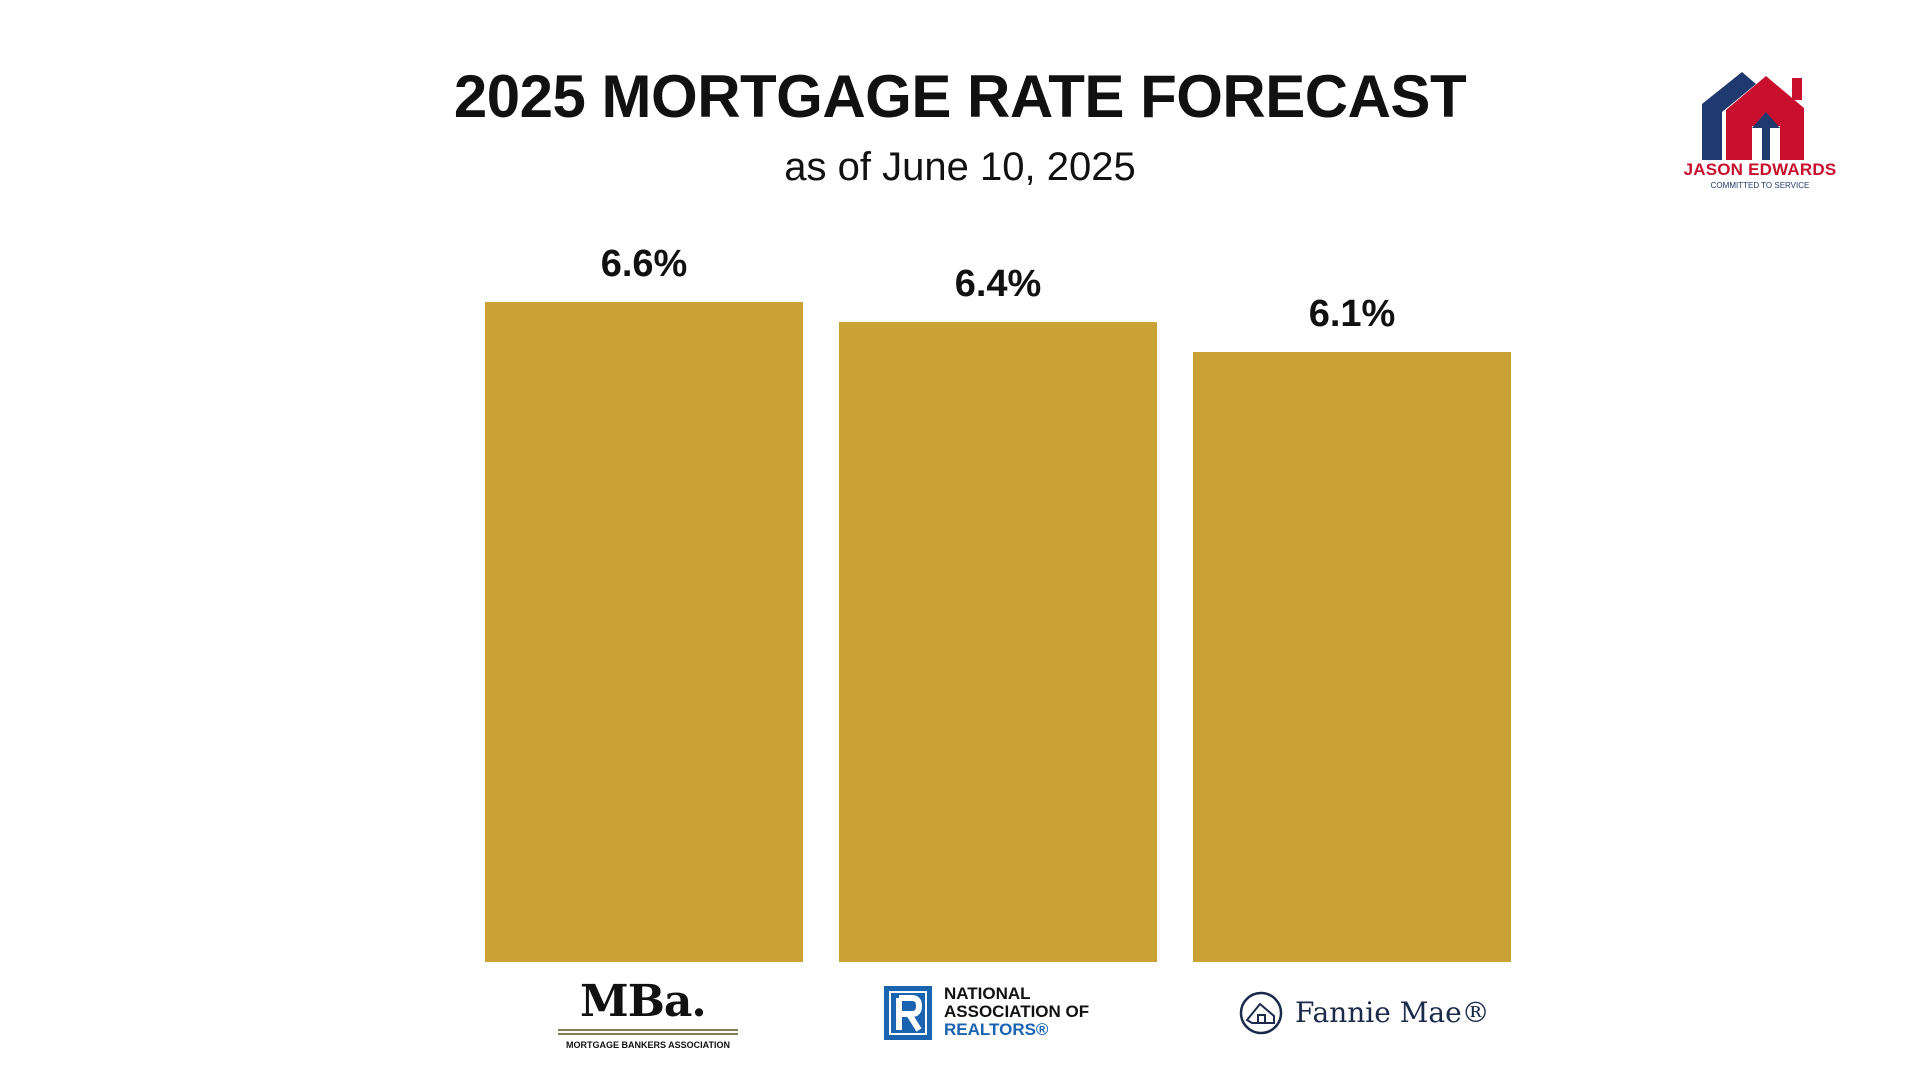 This screenshot has width=1920, height=1080. What do you see at coordinates (1753, 116) in the screenshot?
I see `house-logo-icon` at bounding box center [1753, 116].